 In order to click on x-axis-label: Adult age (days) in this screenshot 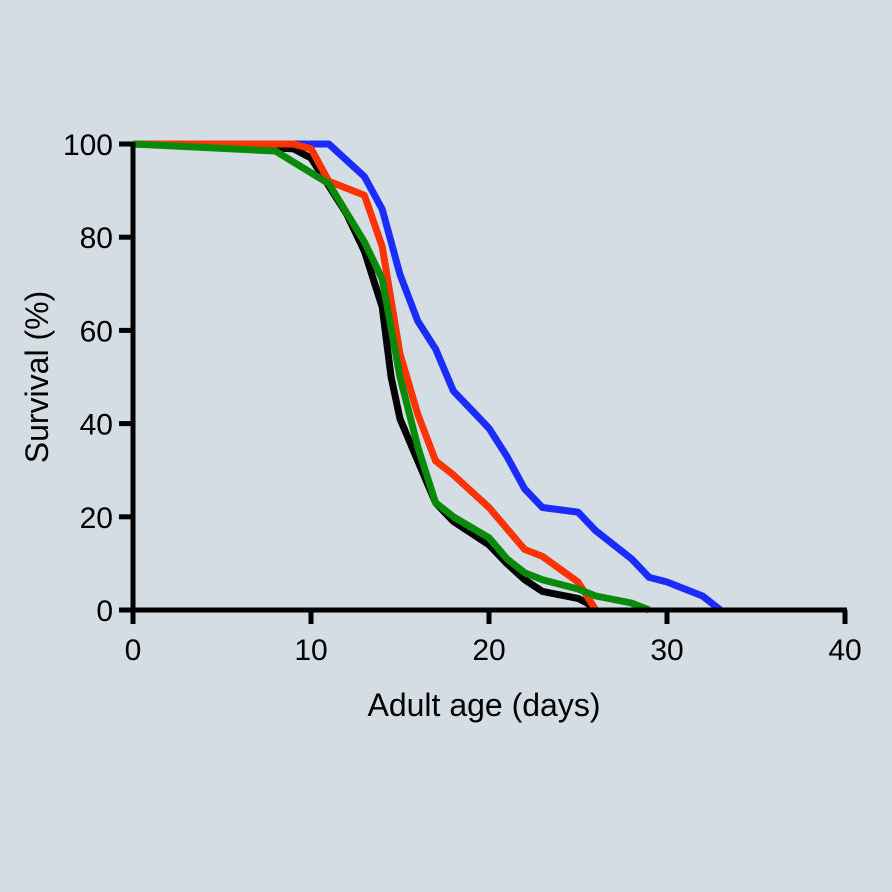, I will do `click(483, 705)`.